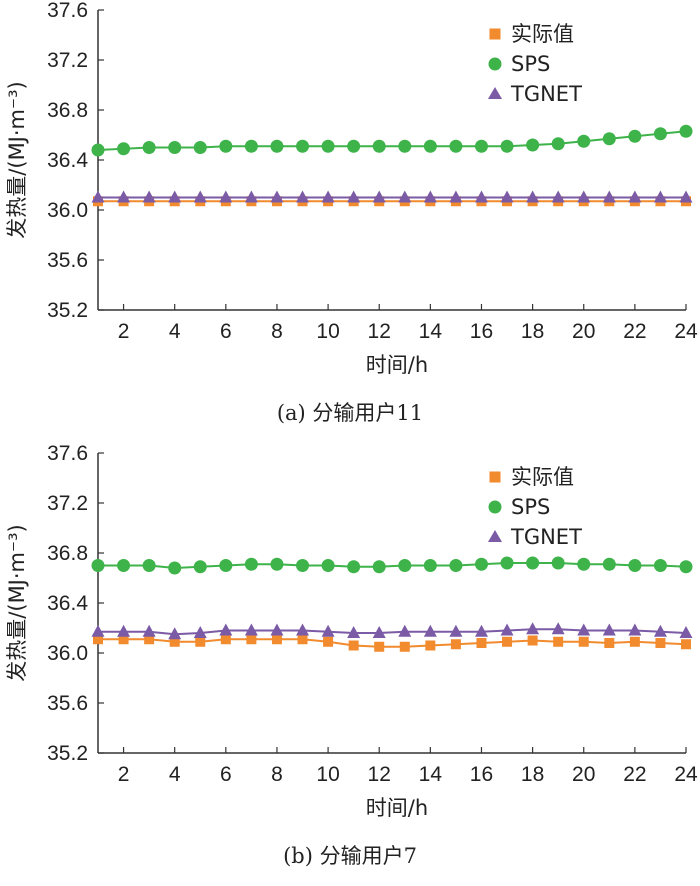 This screenshot has width=700, height=886. Describe the element at coordinates (379, 331) in the screenshot. I see `x-tick-label: 12` at that location.